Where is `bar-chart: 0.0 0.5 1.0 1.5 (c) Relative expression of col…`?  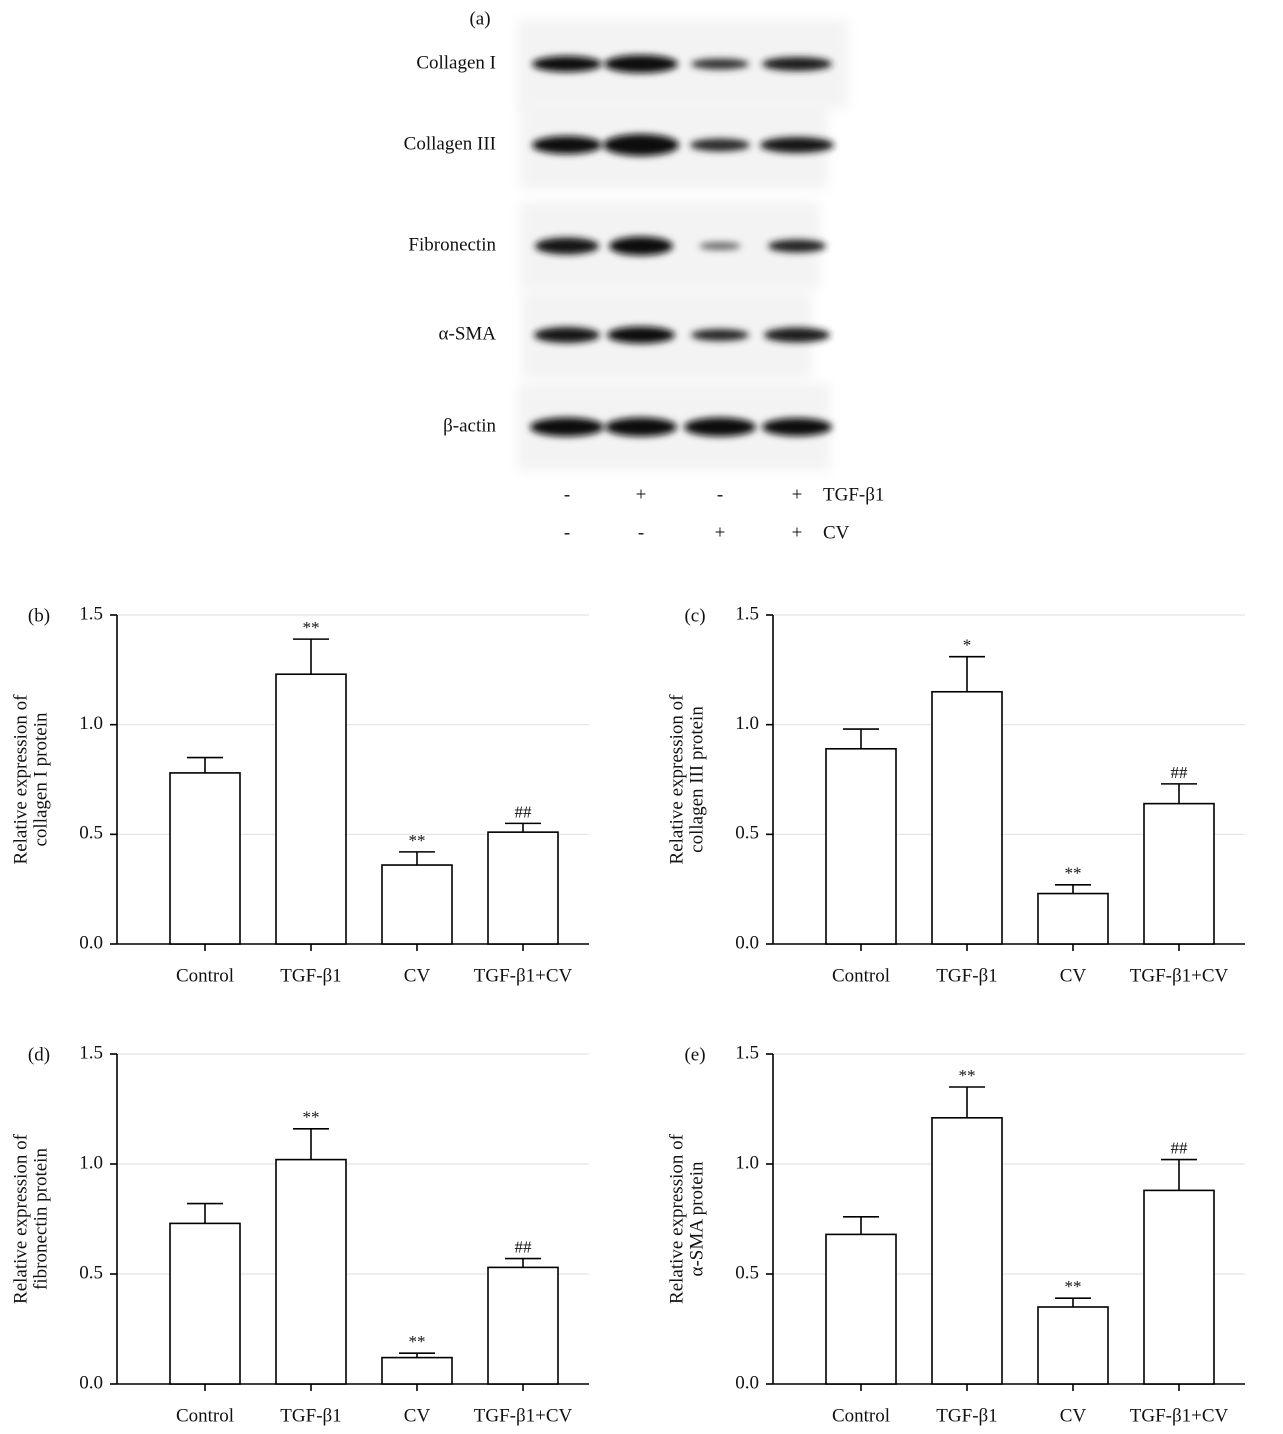 bar-chart: 0.0 0.5 1.0 1.5 (c) Relative expression of col… is located at coordinates (955, 794).